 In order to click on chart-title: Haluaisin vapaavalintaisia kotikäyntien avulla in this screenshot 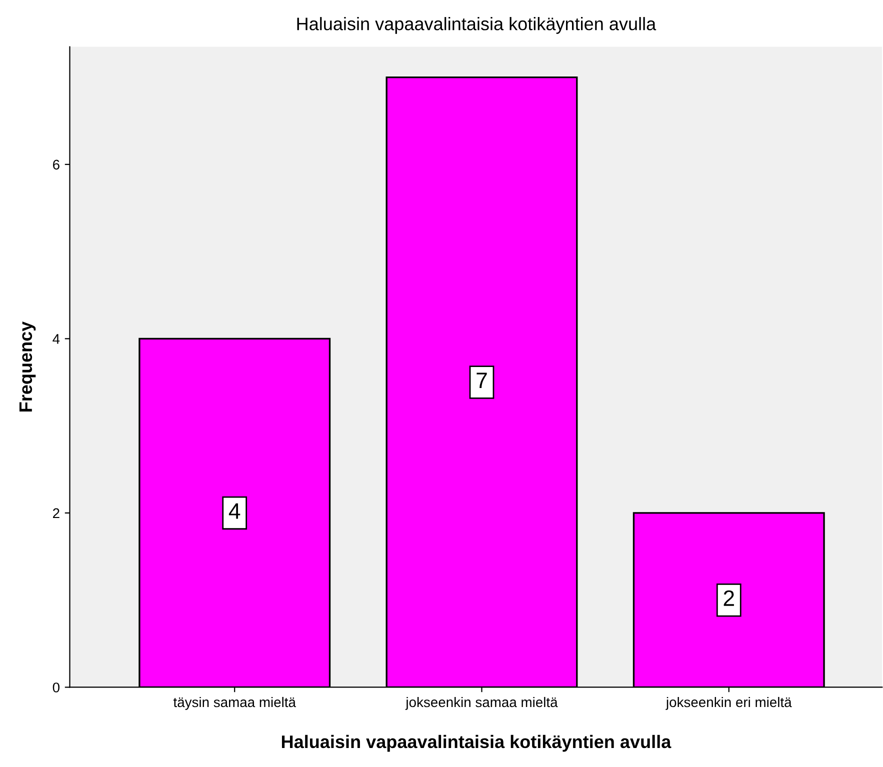, I will do `click(476, 25)`.